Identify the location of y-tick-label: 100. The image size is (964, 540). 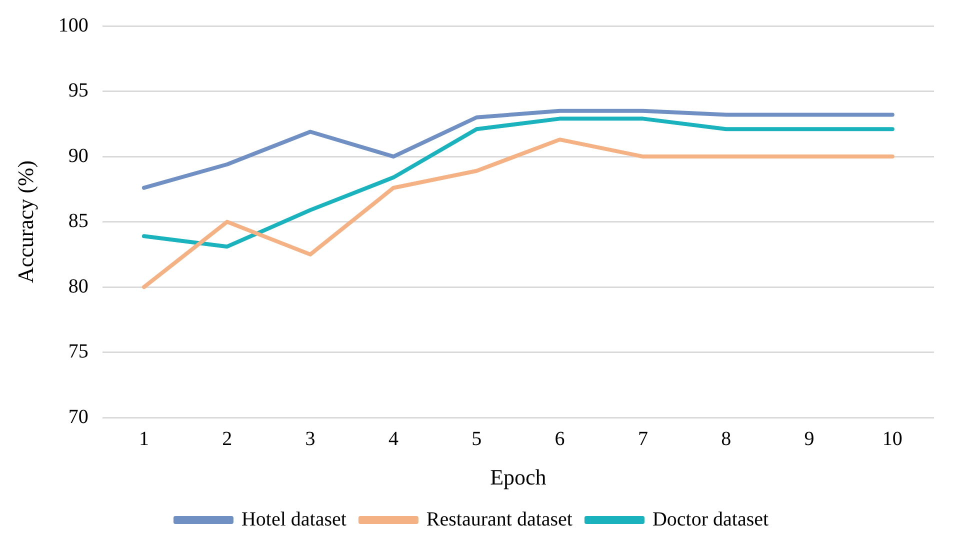
(73, 25).